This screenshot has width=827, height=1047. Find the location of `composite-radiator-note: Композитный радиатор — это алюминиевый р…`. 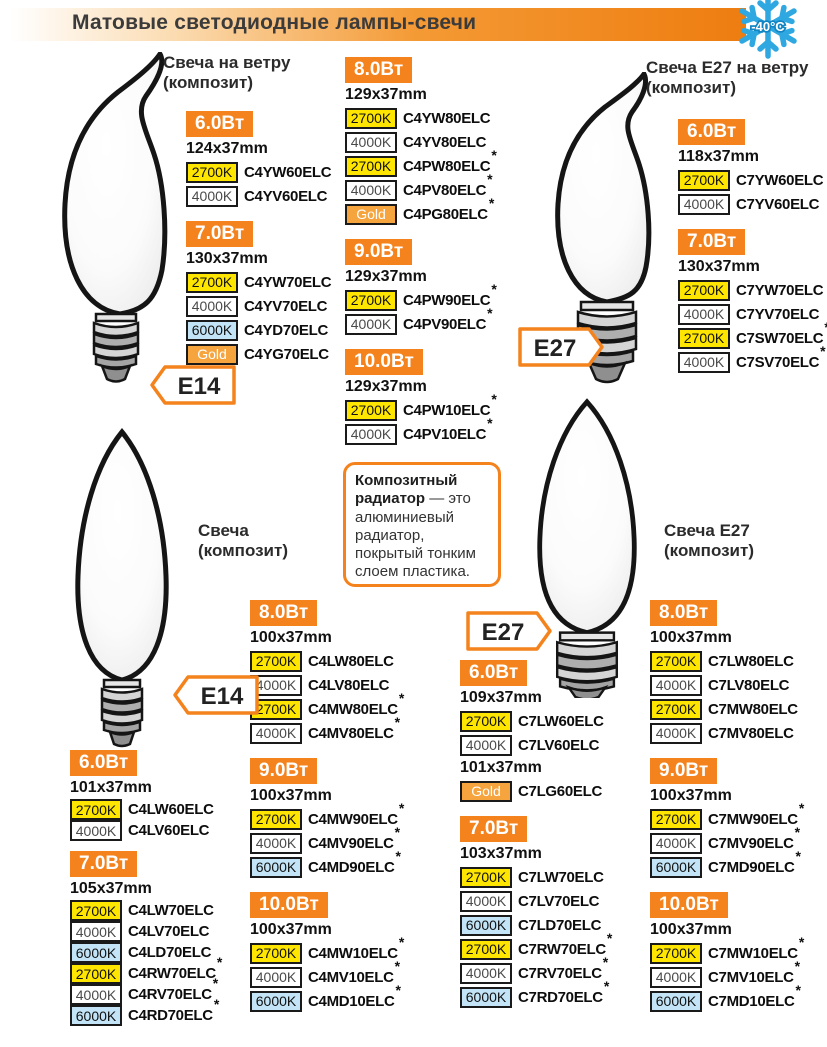

composite-radiator-note: Композитный радиатор — это алюминиевый р… is located at coordinates (422, 524).